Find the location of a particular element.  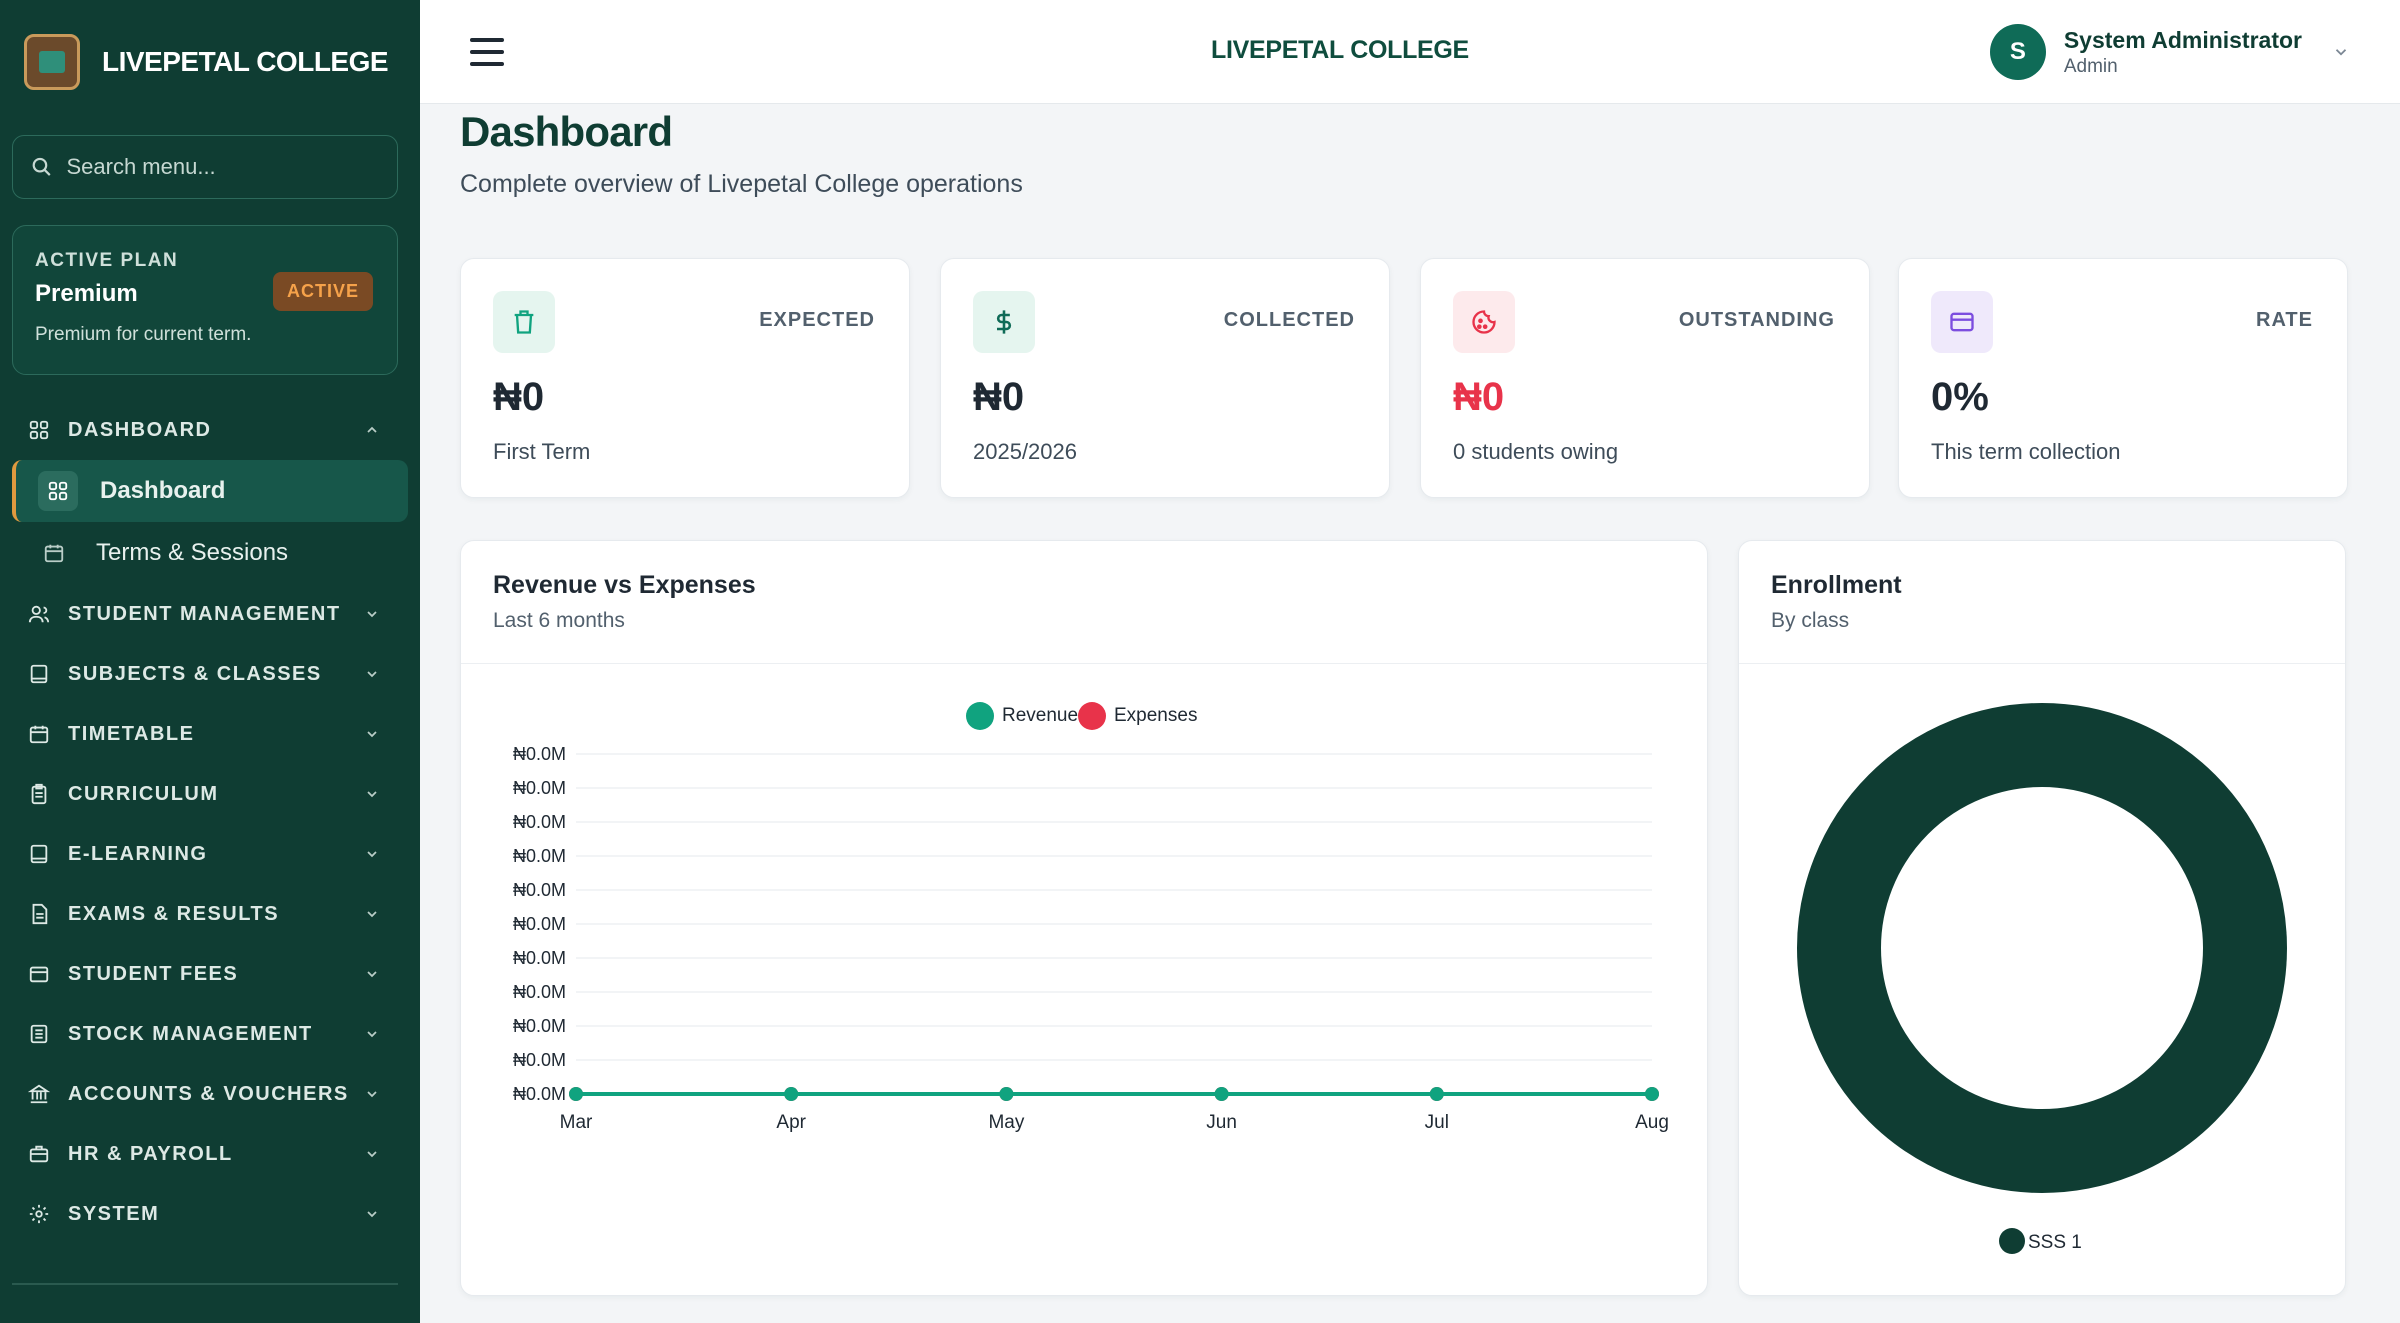

stat-card-collected: COLLECTED ₦0 2025/2026 is located at coordinates (1165, 378).